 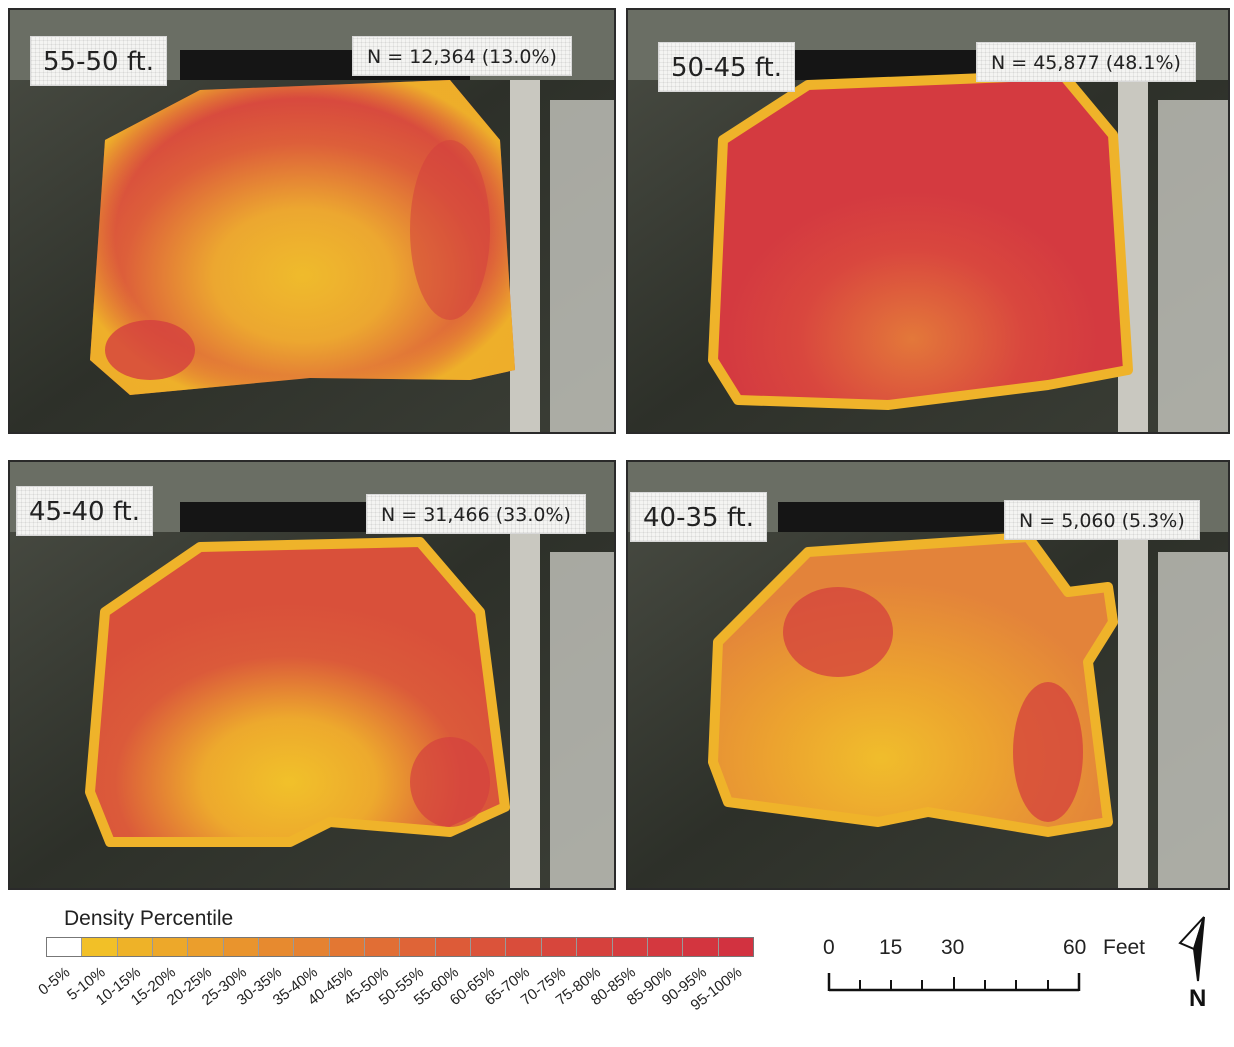 What do you see at coordinates (726, 67) in the screenshot?
I see `depth-label: 50-45 ft.` at bounding box center [726, 67].